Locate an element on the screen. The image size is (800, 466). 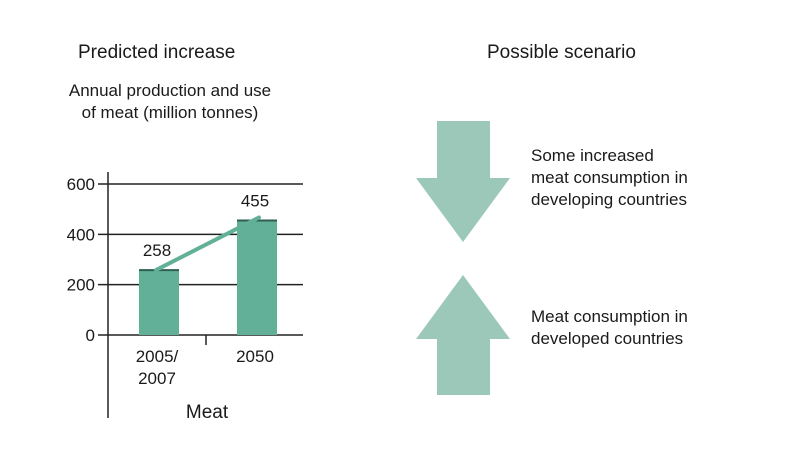
left-heading: Predicted increase is located at coordinates (157, 52).